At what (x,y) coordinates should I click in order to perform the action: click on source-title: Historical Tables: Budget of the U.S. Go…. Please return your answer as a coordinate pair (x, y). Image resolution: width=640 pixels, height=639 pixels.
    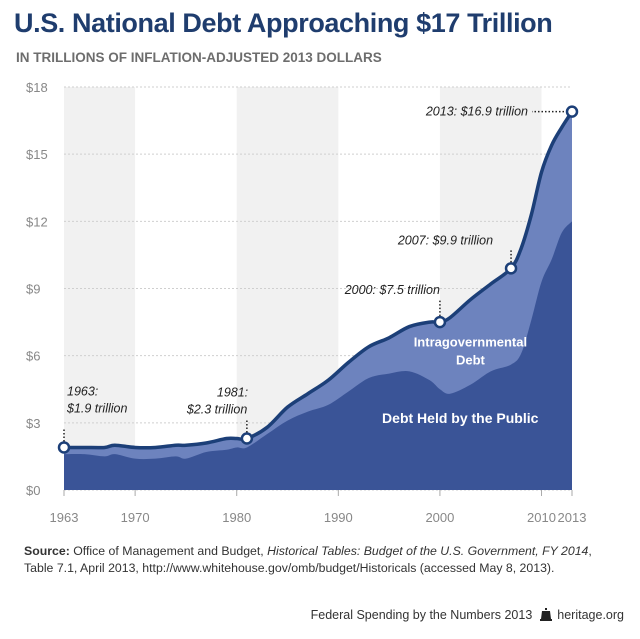
    Looking at the image, I should click on (428, 551).